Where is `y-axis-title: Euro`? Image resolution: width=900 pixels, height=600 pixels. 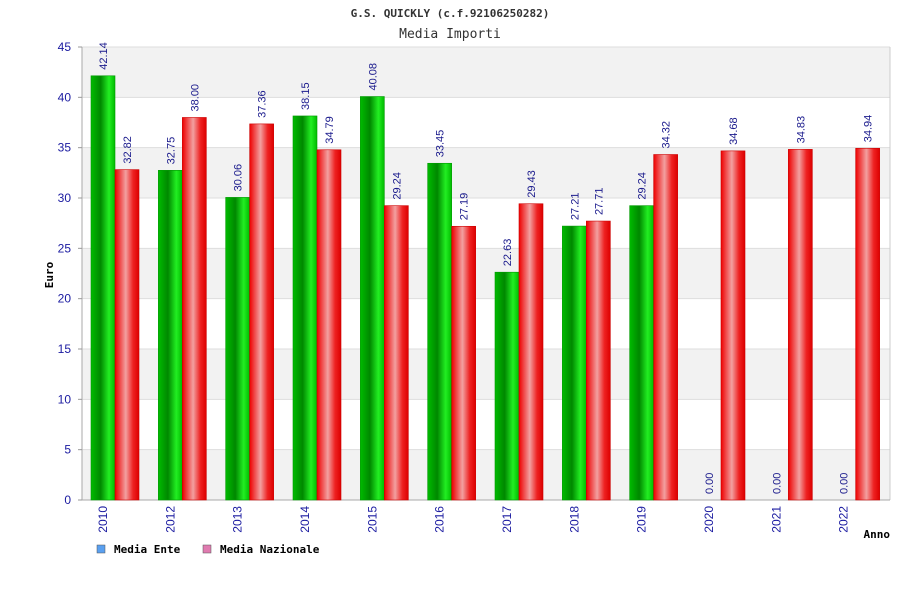
y-axis-title: Euro is located at coordinates (49, 274).